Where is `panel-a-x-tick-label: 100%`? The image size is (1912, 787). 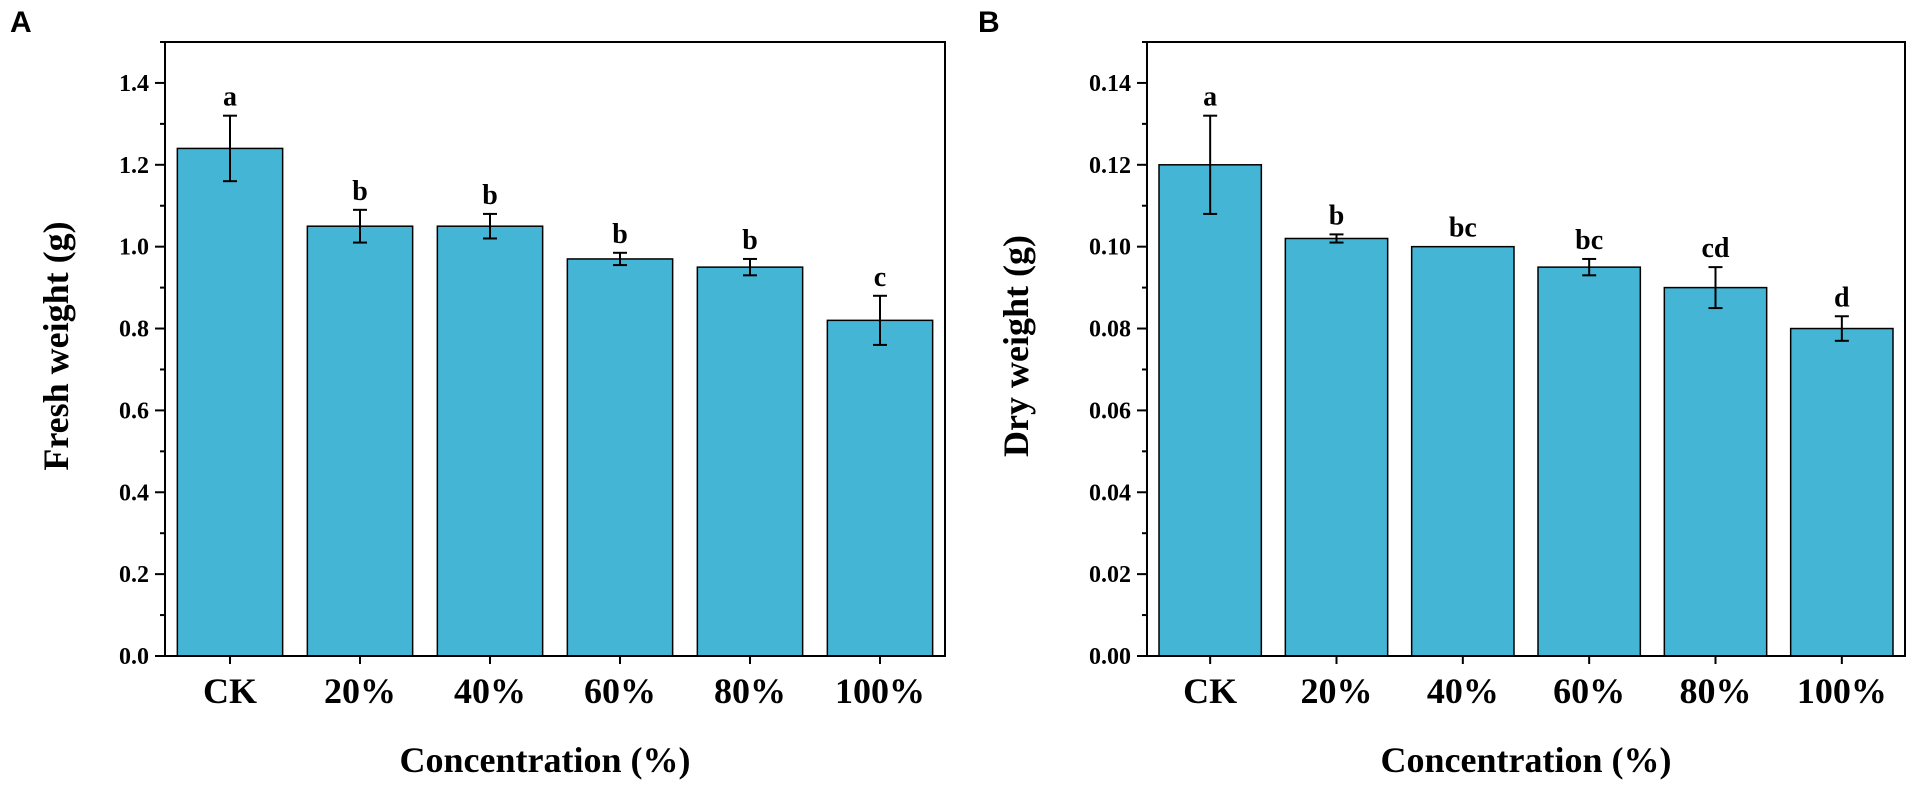 panel-a-x-tick-label: 100% is located at coordinates (880, 691).